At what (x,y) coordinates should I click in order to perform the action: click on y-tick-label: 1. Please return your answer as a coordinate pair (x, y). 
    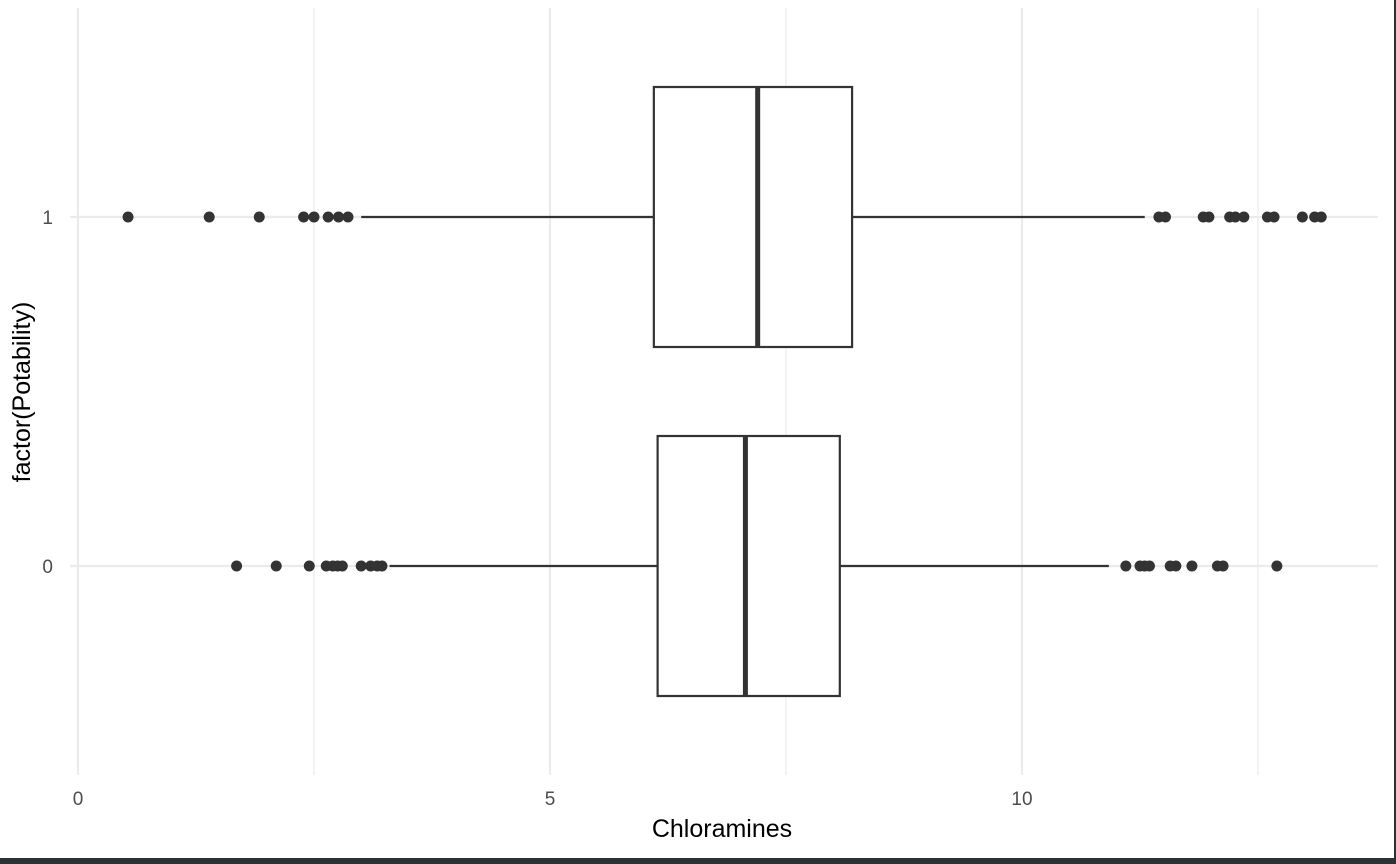
    Looking at the image, I should click on (47, 218).